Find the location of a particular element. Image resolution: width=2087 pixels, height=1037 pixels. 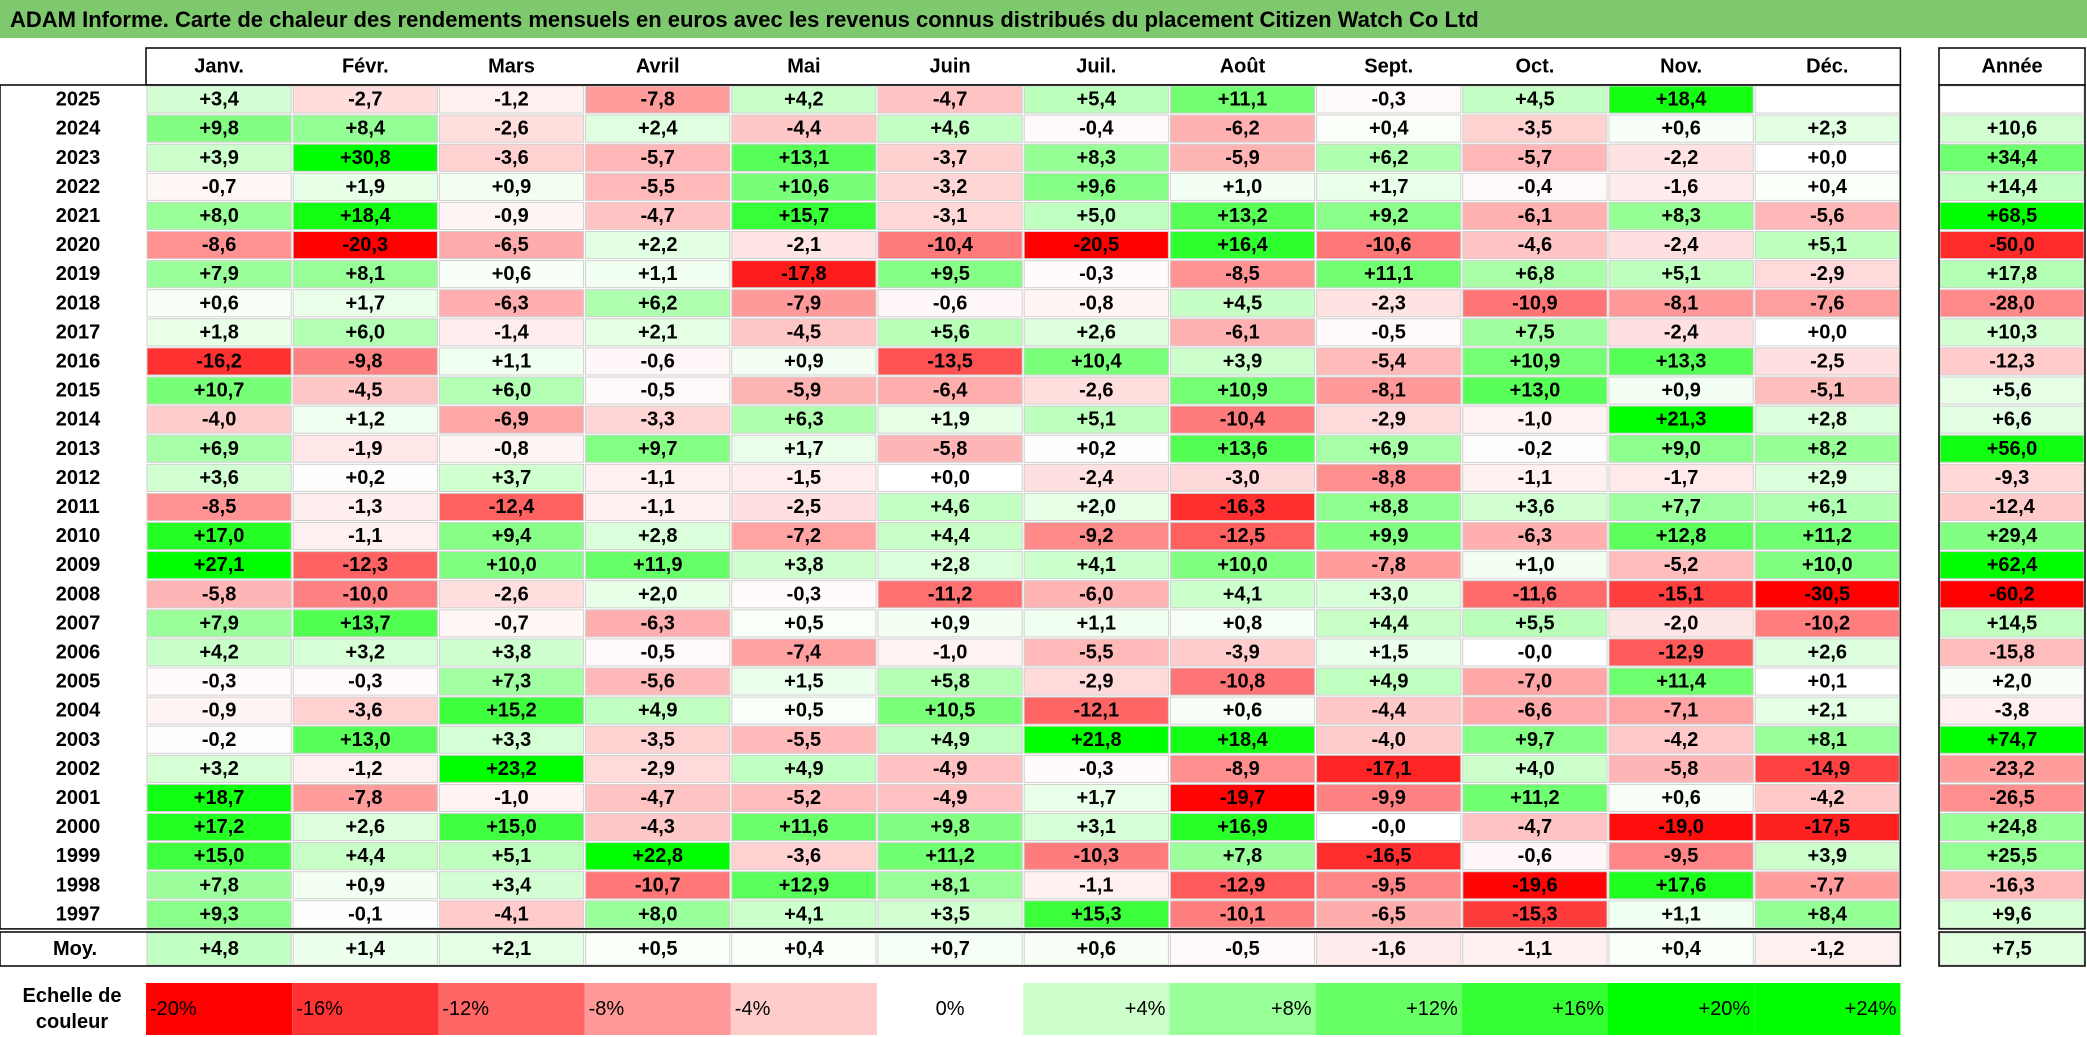

heatmap-cell-value: +15,2 is located at coordinates (511, 711).